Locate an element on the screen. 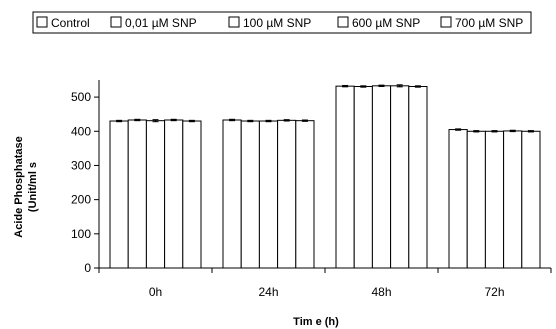 Image resolution: width=556 pixels, height=329 pixels. y-axis-title-line1: Acide Phosphatase is located at coordinates (19, 186).